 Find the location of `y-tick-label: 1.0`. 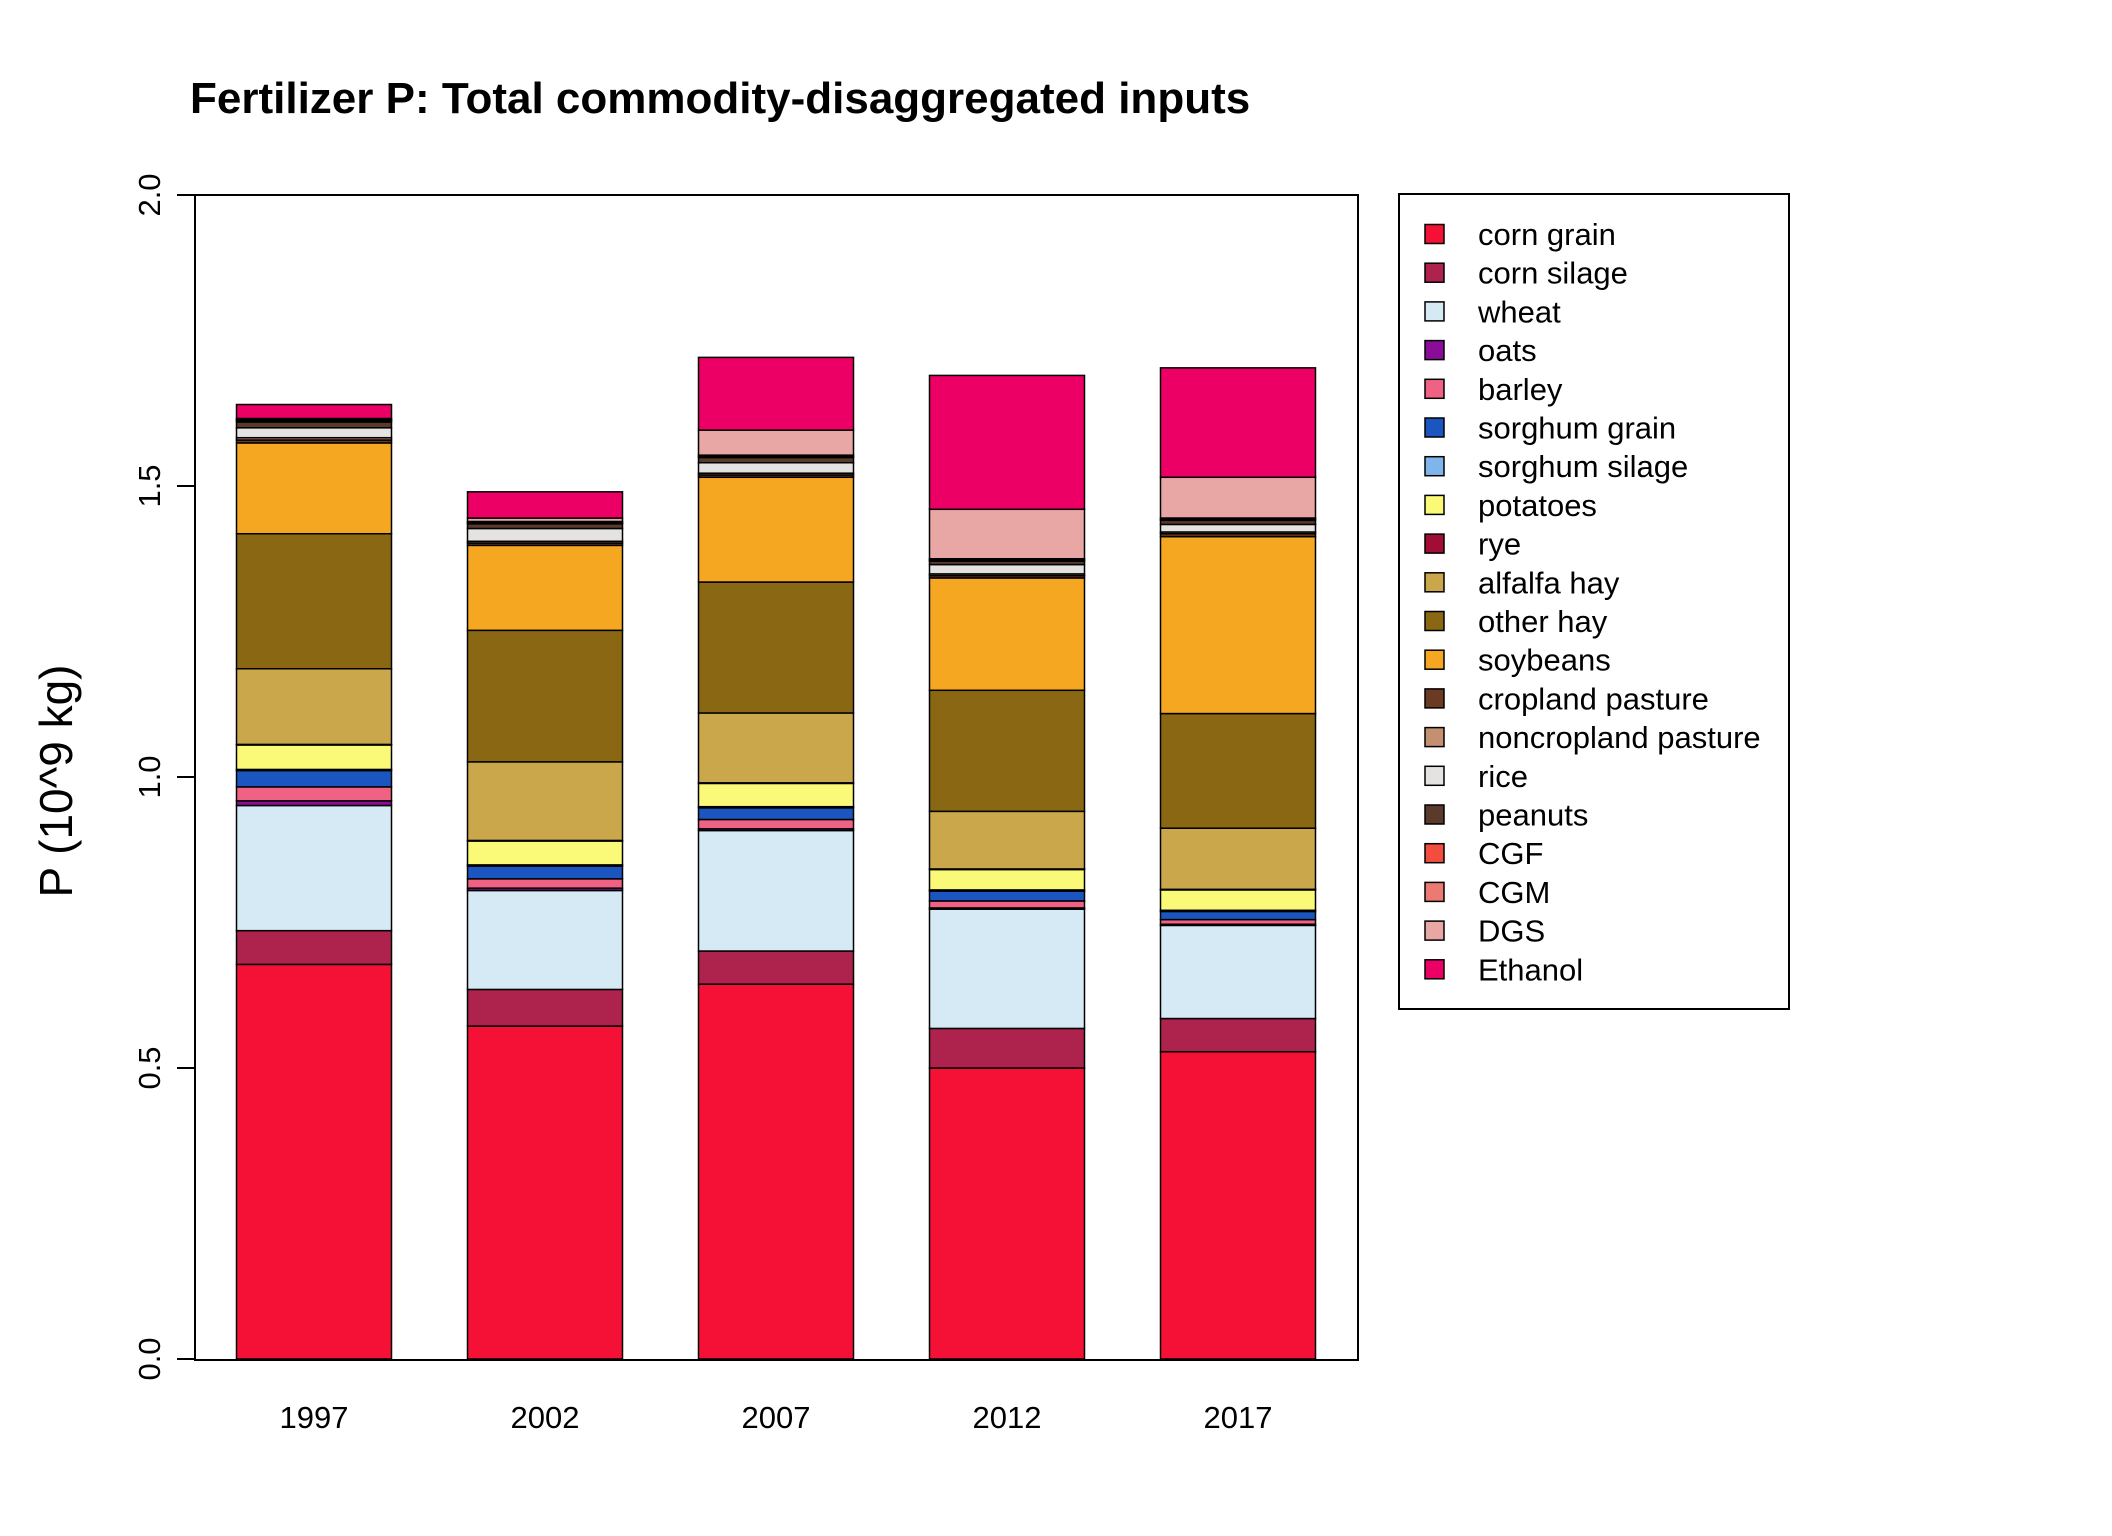

y-tick-label: 1.0 is located at coordinates (149, 776).